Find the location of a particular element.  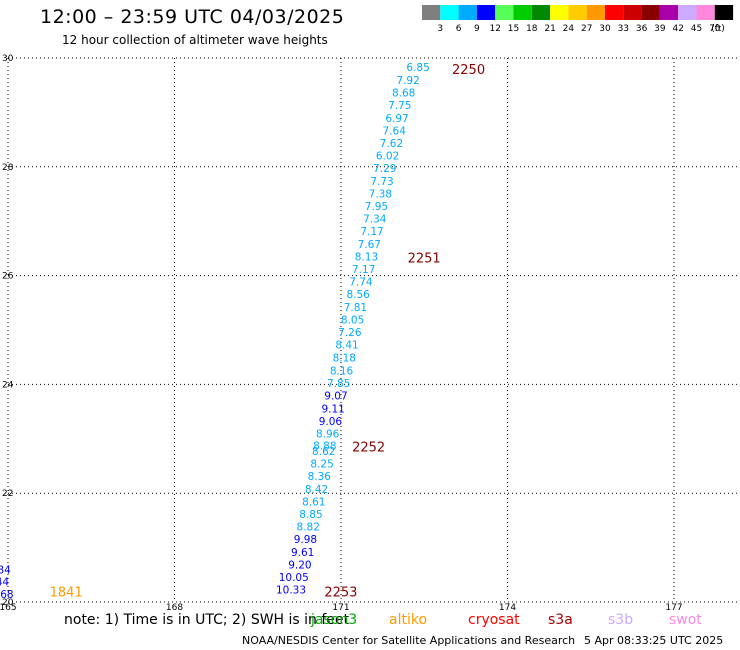

legend-tick-label: 33 is located at coordinates (623, 29).